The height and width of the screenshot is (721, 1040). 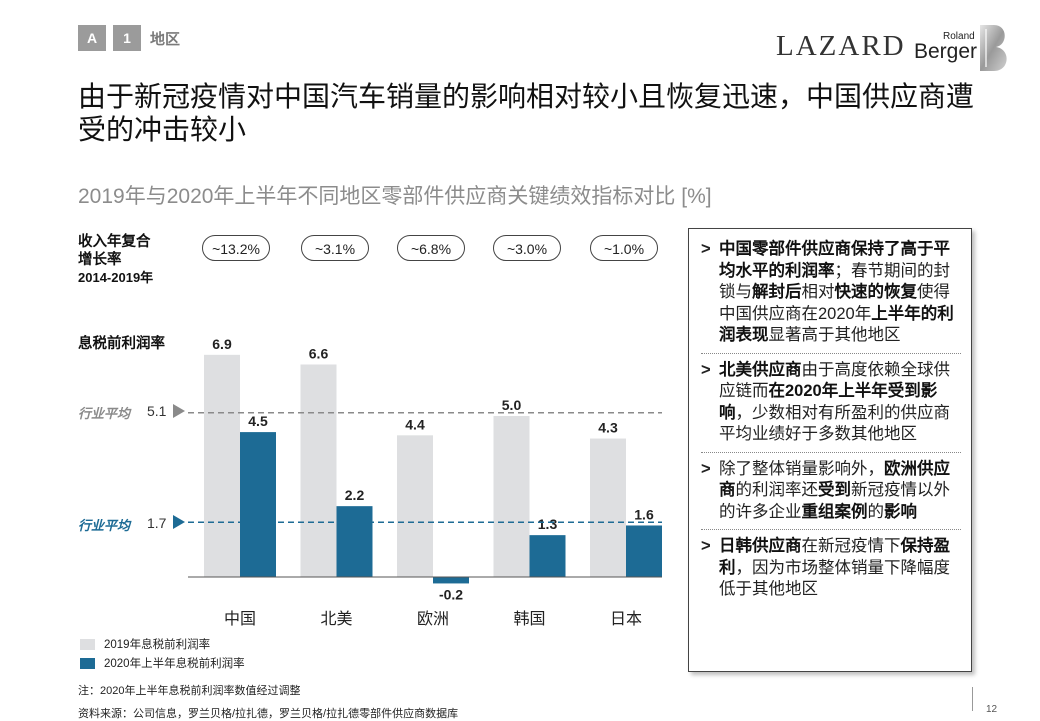 What do you see at coordinates (174, 664) in the screenshot?
I see `legend-label-2020: 2020年上半年息税前利润率` at bounding box center [174, 664].